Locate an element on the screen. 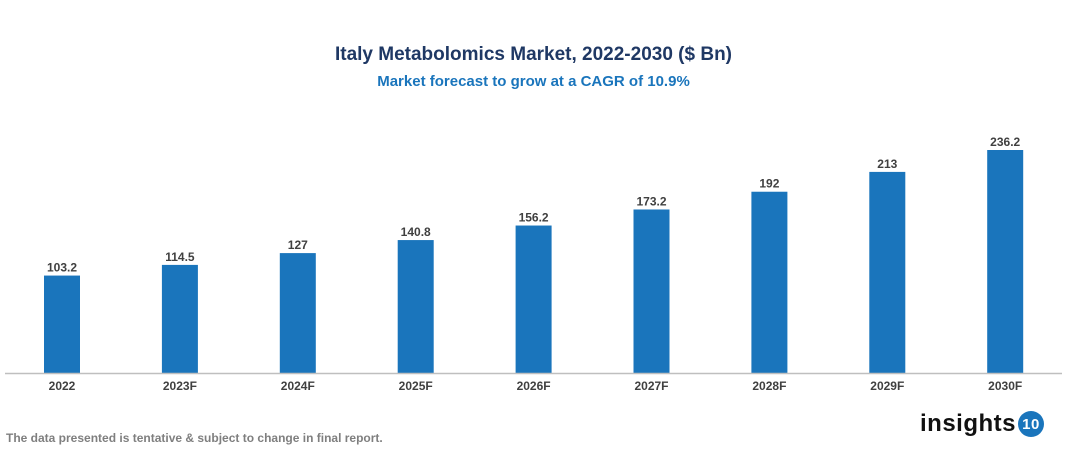 Image resolution: width=1067 pixels, height=454 pixels. insights10-logo: insights 10 is located at coordinates (982, 424).